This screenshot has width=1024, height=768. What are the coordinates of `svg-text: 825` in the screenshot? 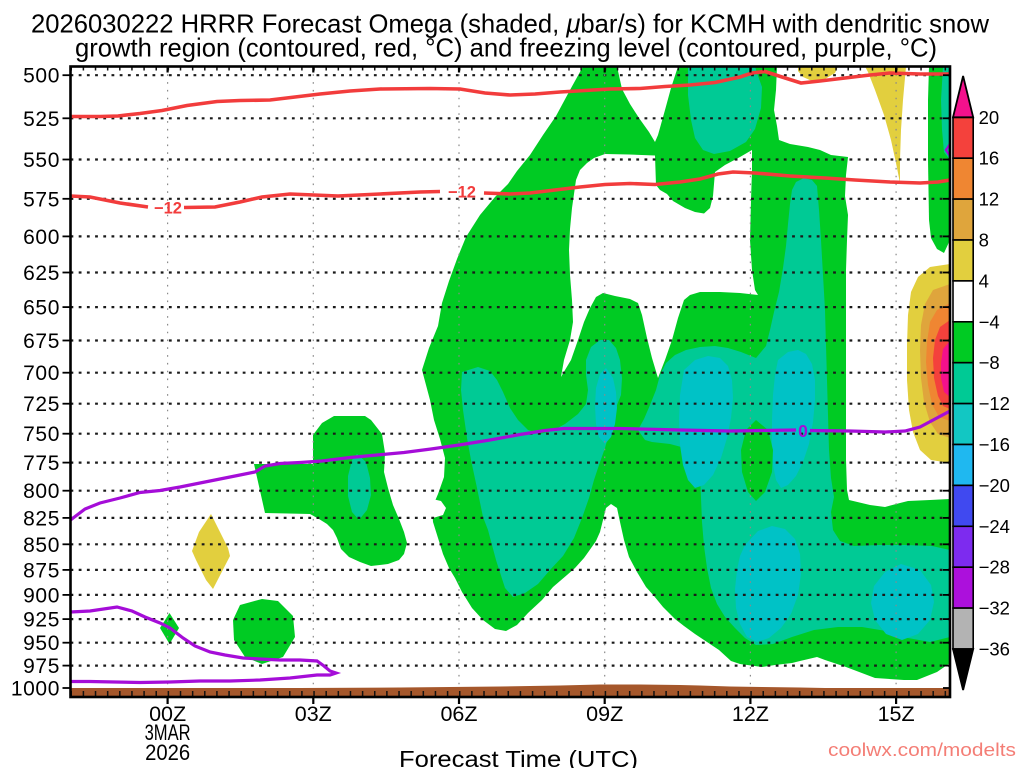 It's located at (41, 518).